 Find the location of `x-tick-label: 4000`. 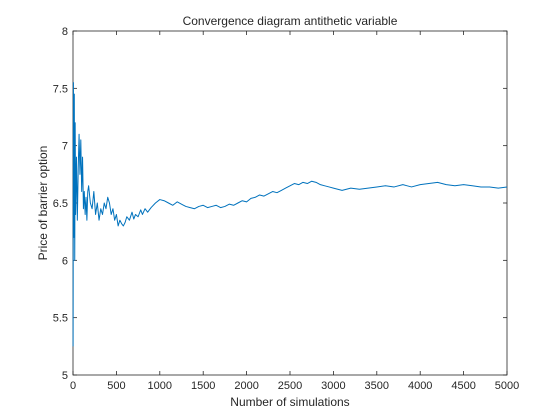

x-tick-label: 4000 is located at coordinates (420, 386).